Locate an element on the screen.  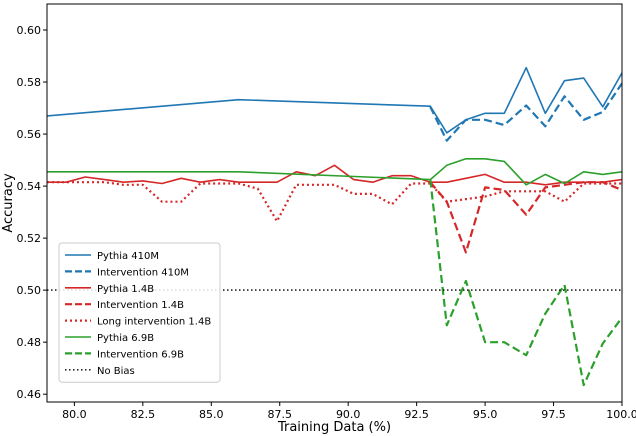
series-line-pythia-410m is located at coordinates (334, 100).